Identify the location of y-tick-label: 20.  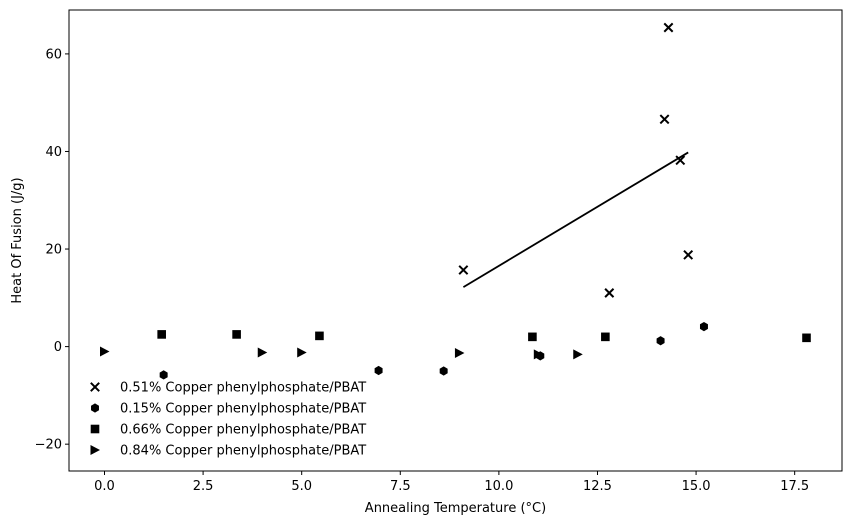
(53, 250).